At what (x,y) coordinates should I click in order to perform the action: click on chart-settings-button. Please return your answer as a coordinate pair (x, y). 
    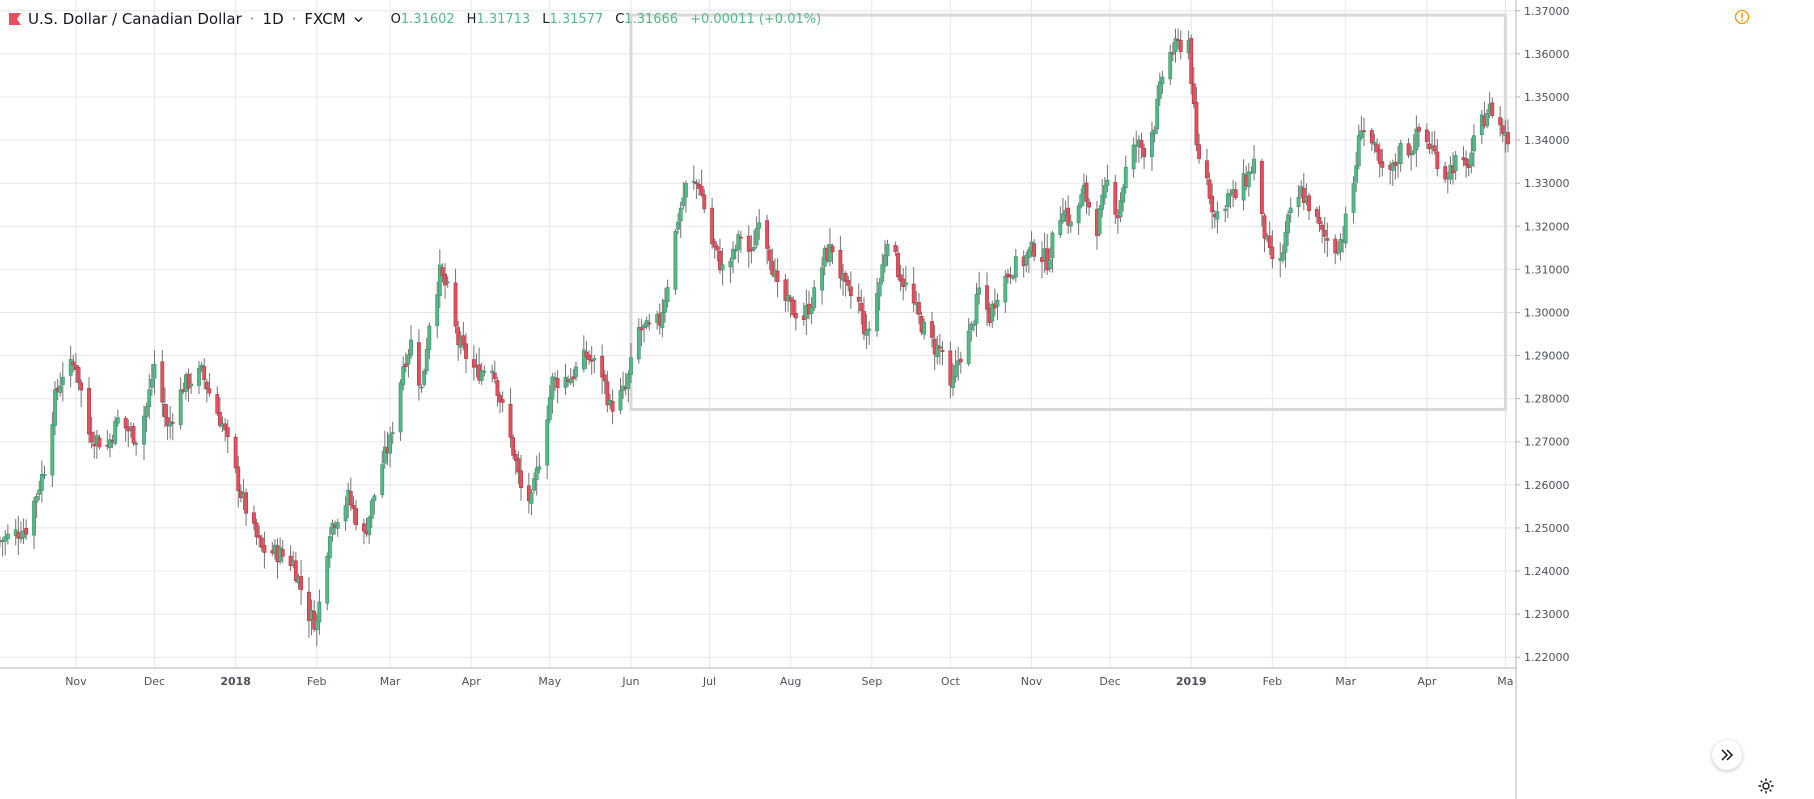
    Looking at the image, I should click on (1766, 786).